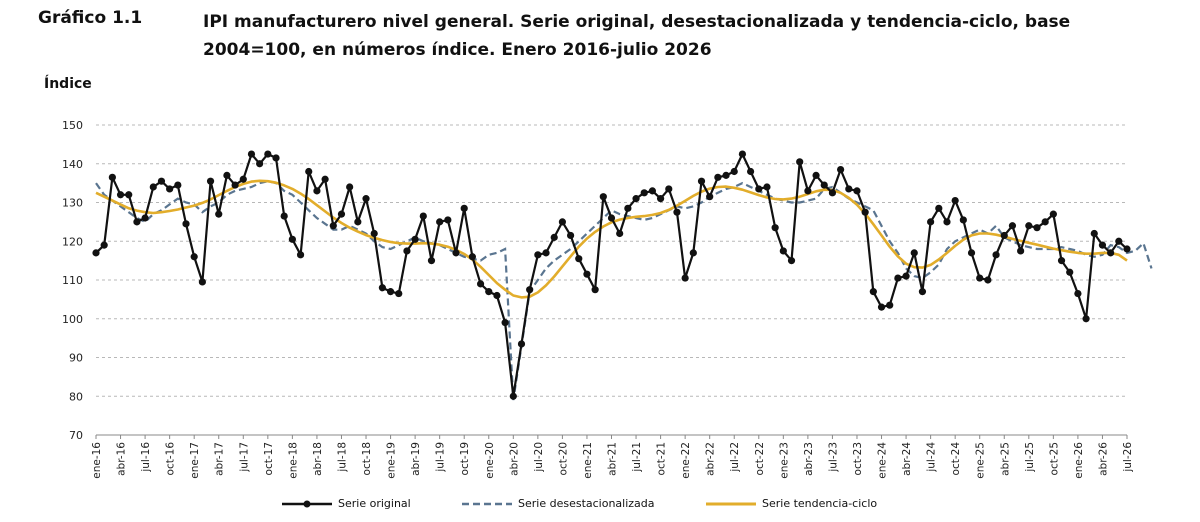 The height and width of the screenshot is (522, 1200). What do you see at coordinates (956, 459) in the screenshot?
I see `x-tick-label: oct-24` at bounding box center [956, 459].